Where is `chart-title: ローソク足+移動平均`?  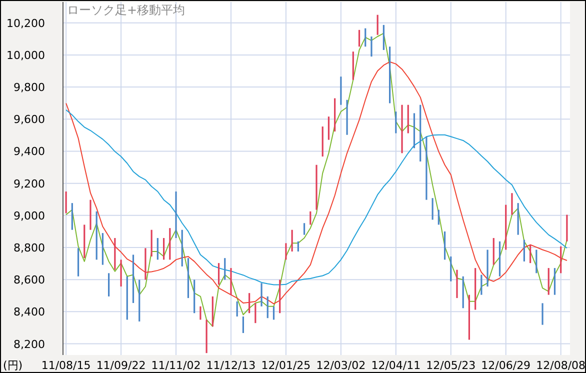
chart-title: ローソク足+移動平均 is located at coordinates (126, 10).